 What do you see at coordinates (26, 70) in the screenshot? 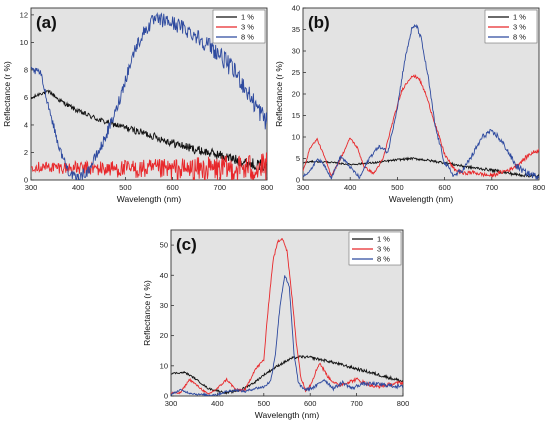
I see `y-tick-label: 8` at bounding box center [26, 70].